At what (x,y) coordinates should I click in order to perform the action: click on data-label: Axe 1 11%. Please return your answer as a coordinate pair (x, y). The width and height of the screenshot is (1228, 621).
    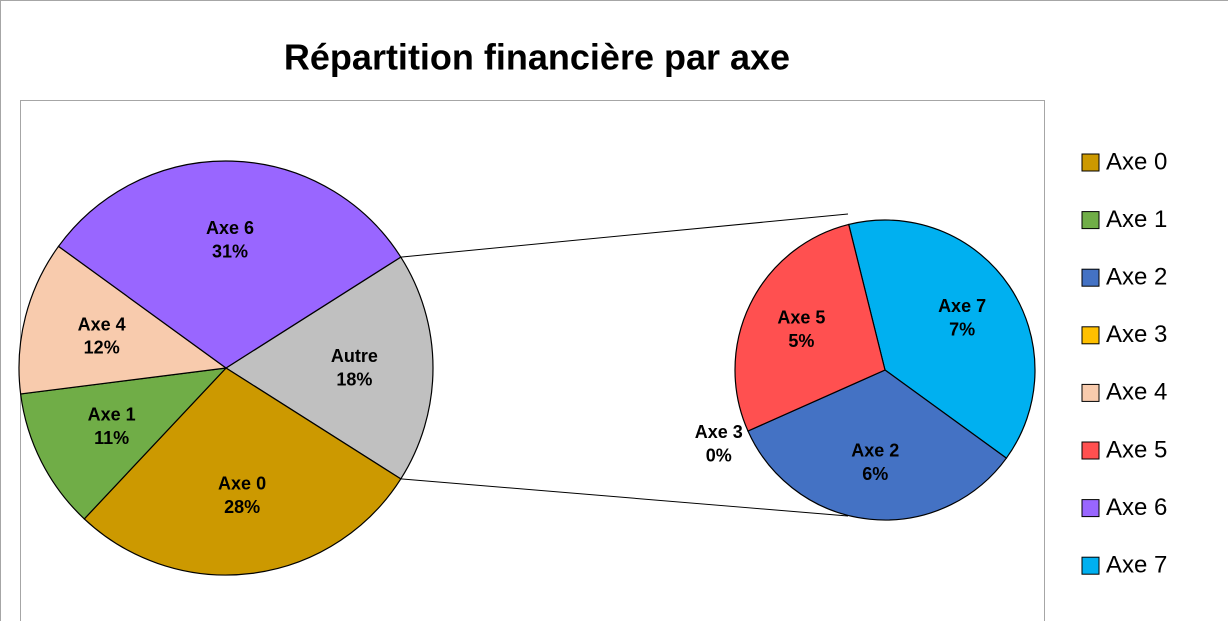
    Looking at the image, I should click on (112, 425).